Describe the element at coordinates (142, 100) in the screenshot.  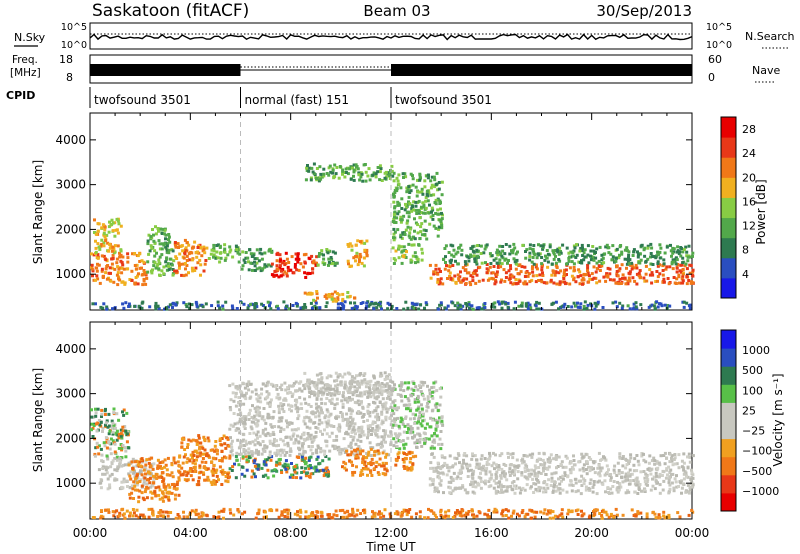
I see `cpid-segment-label: twofsound 3501` at that location.